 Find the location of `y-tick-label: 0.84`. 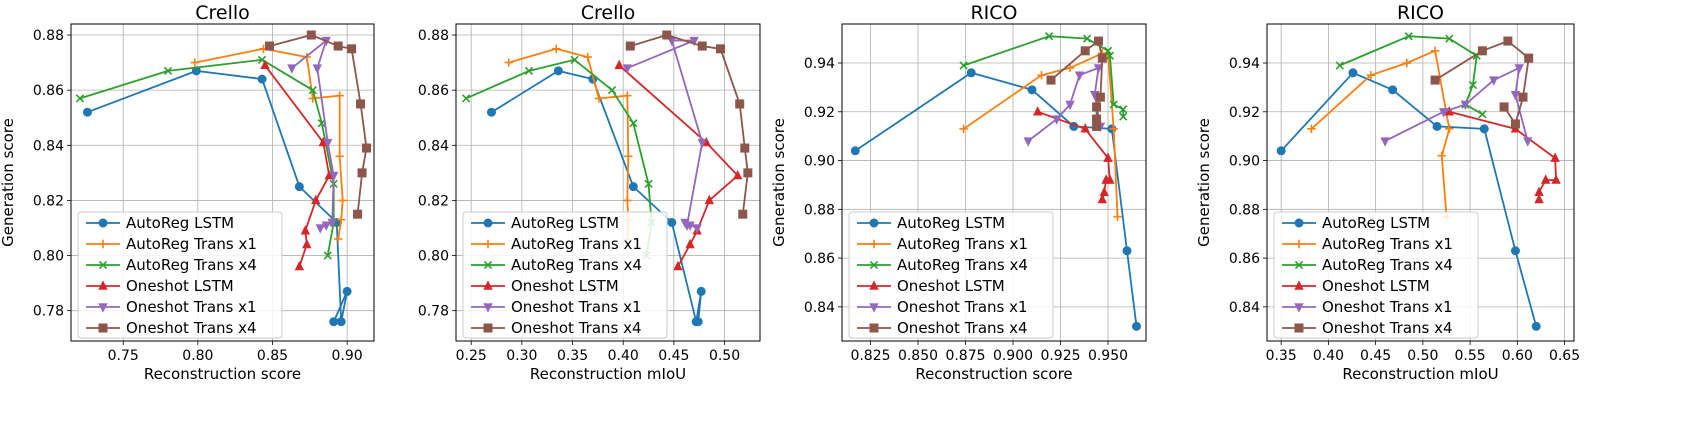

y-tick-label: 0.84 is located at coordinates (819, 308).